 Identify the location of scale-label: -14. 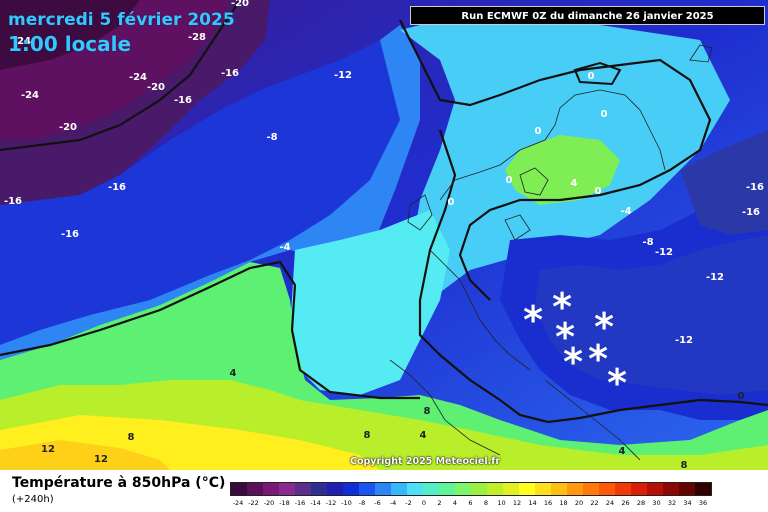
(315, 503).